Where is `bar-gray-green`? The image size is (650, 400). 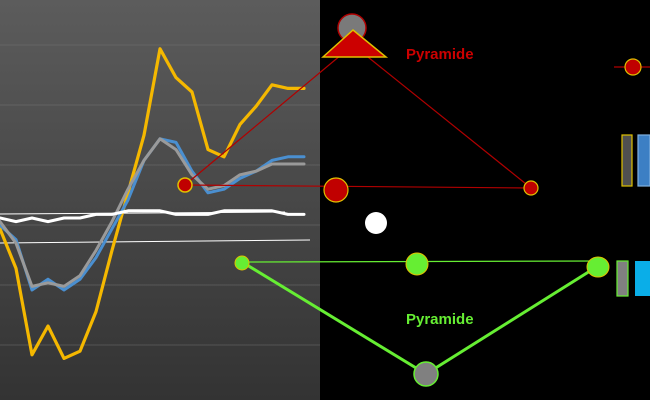
bar-gray-green is located at coordinates (622, 278).